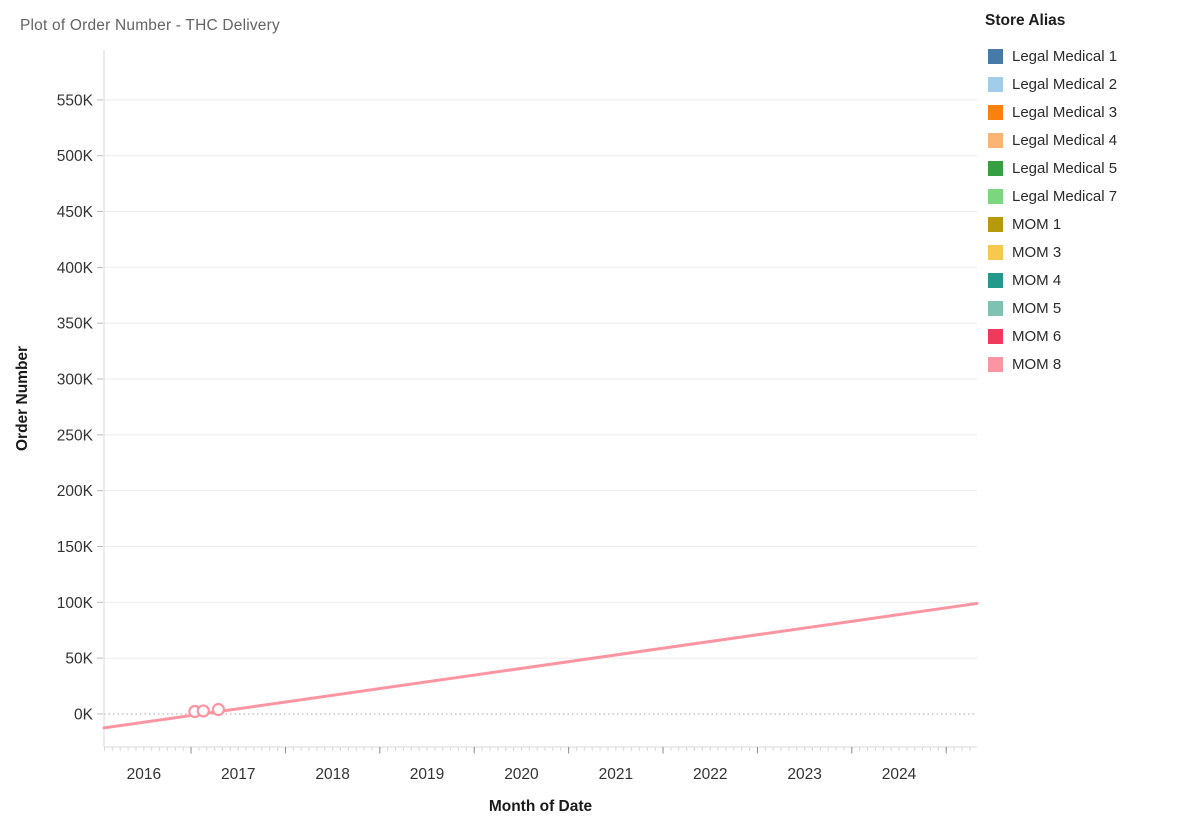 The height and width of the screenshot is (835, 1191). Describe the element at coordinates (75, 268) in the screenshot. I see `y-tick-label: 400K` at that location.